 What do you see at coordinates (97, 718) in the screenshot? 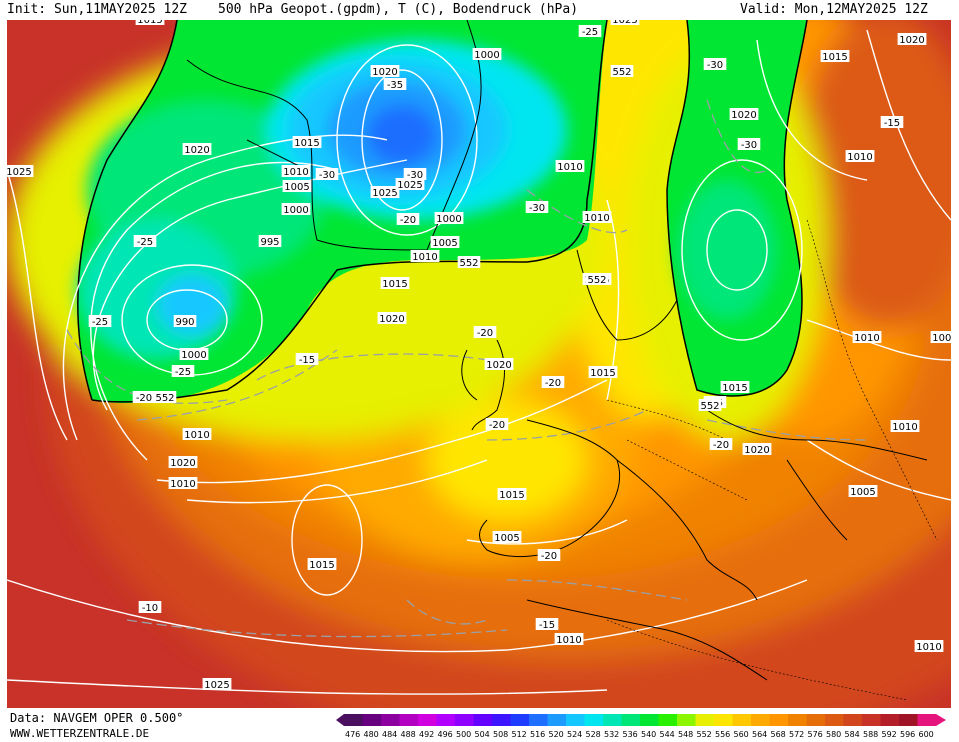
I see `data-source: Data: NAVGEM OPER 0.500°` at bounding box center [97, 718].